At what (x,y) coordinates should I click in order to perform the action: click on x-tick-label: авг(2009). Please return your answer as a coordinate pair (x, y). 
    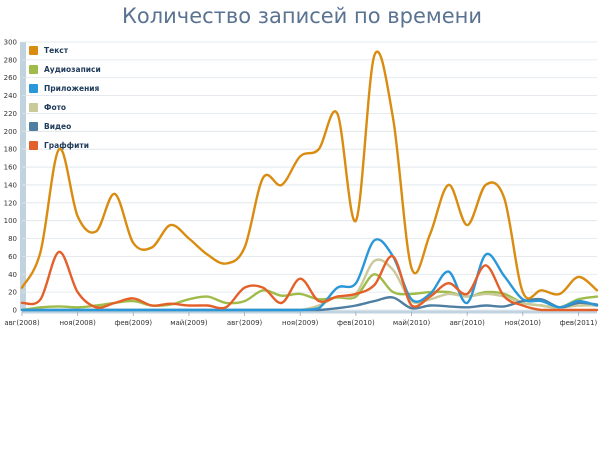
    Looking at the image, I should click on (245, 323).